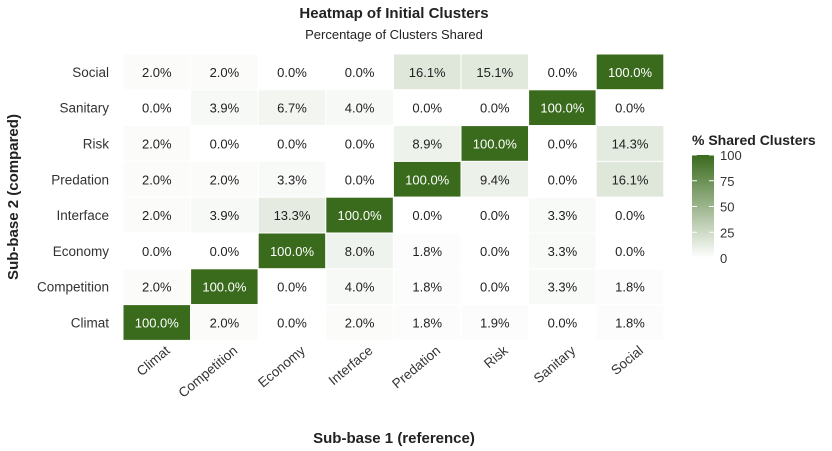 The image size is (832, 451). Describe the element at coordinates (727, 232) in the screenshot. I see `legend-tick-label: 25` at that location.